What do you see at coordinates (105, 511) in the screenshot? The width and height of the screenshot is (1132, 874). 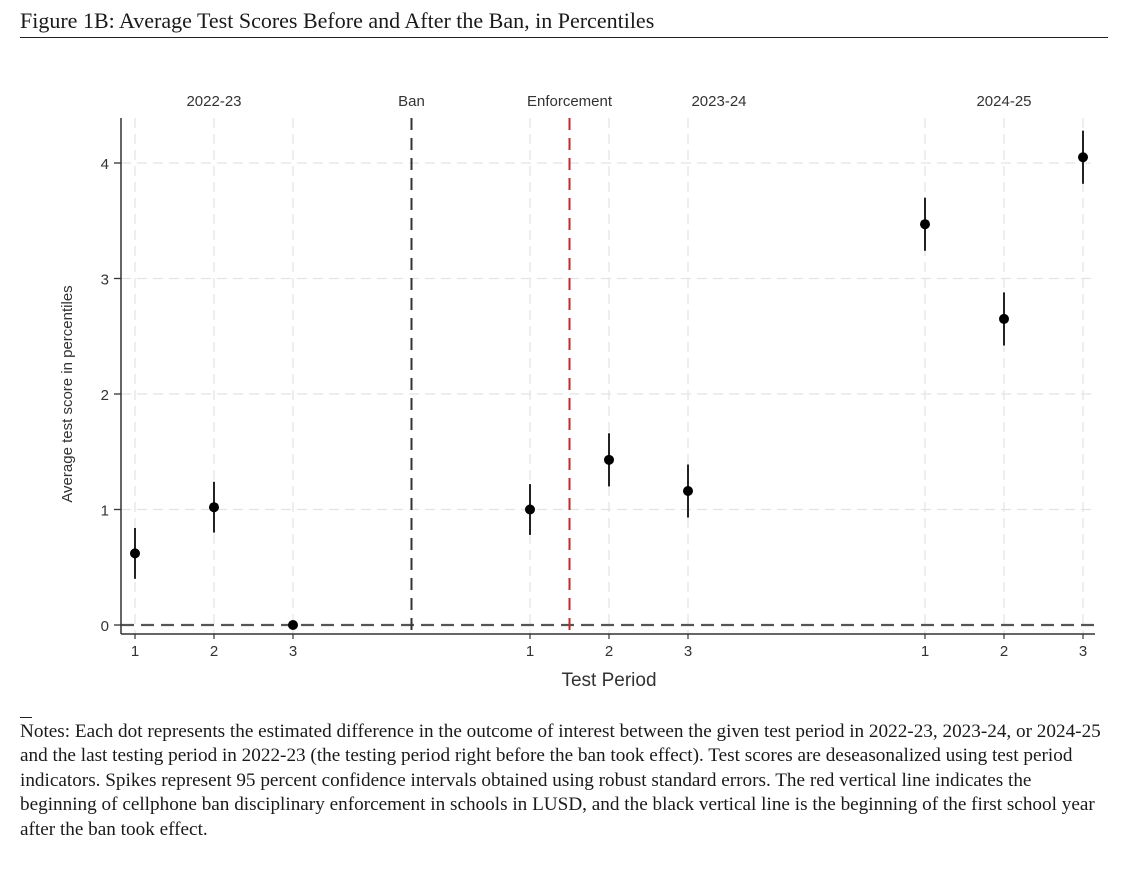 I see `y-tick-label: 1` at bounding box center [105, 511].